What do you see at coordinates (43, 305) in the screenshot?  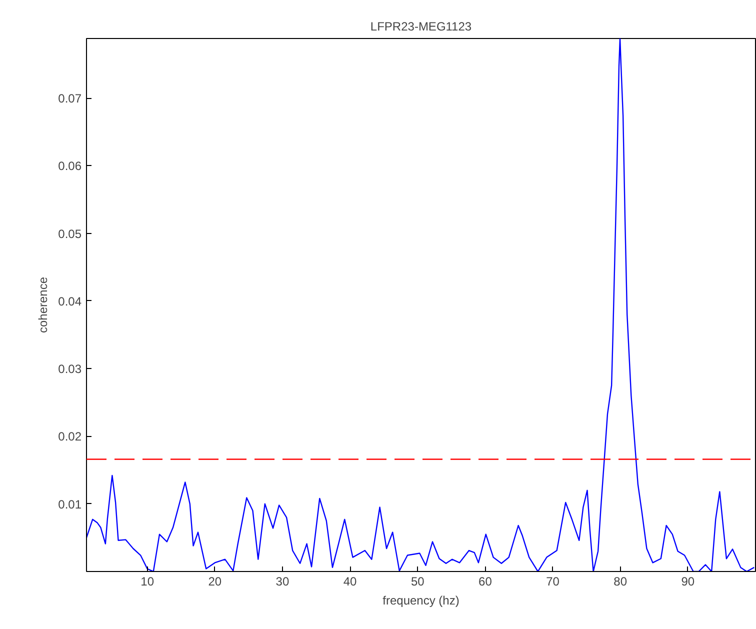 I see `y-axis-title: coherence` at bounding box center [43, 305].